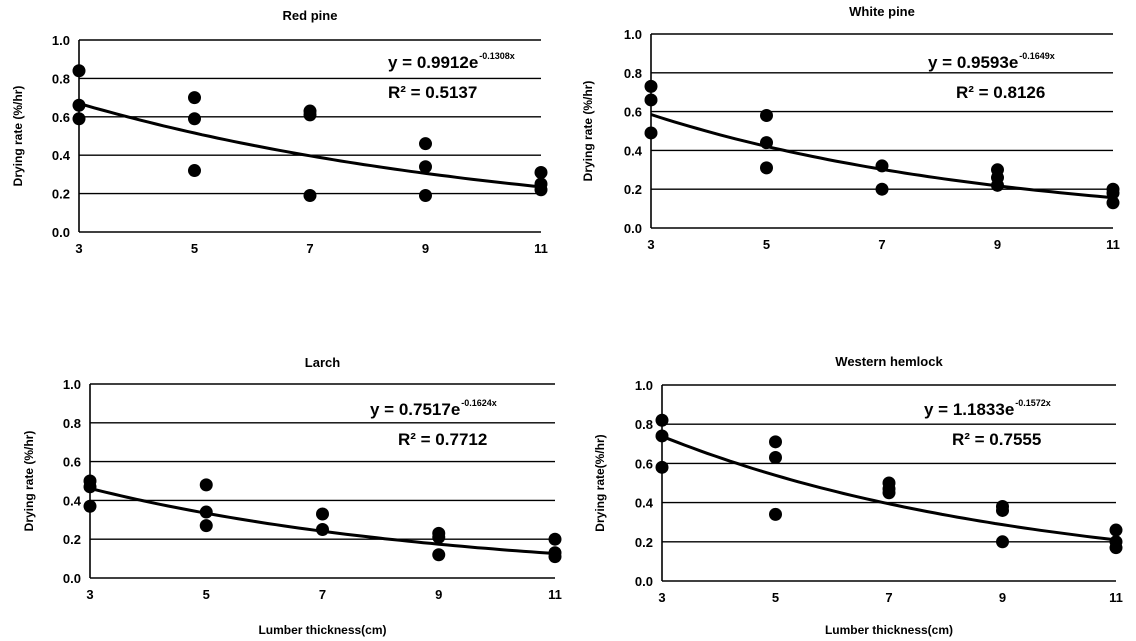 The height and width of the screenshot is (641, 1136). I want to click on equation-base: y = 1.1833e, so click(969, 409).